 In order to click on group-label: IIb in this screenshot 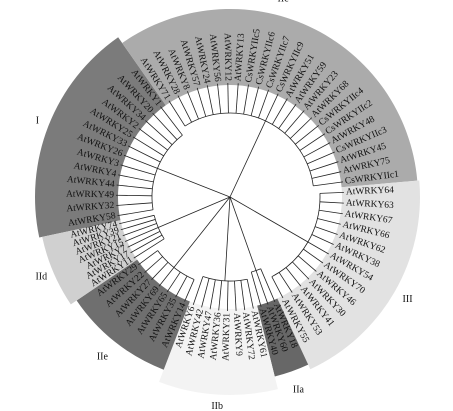, I will do `click(217, 406)`.